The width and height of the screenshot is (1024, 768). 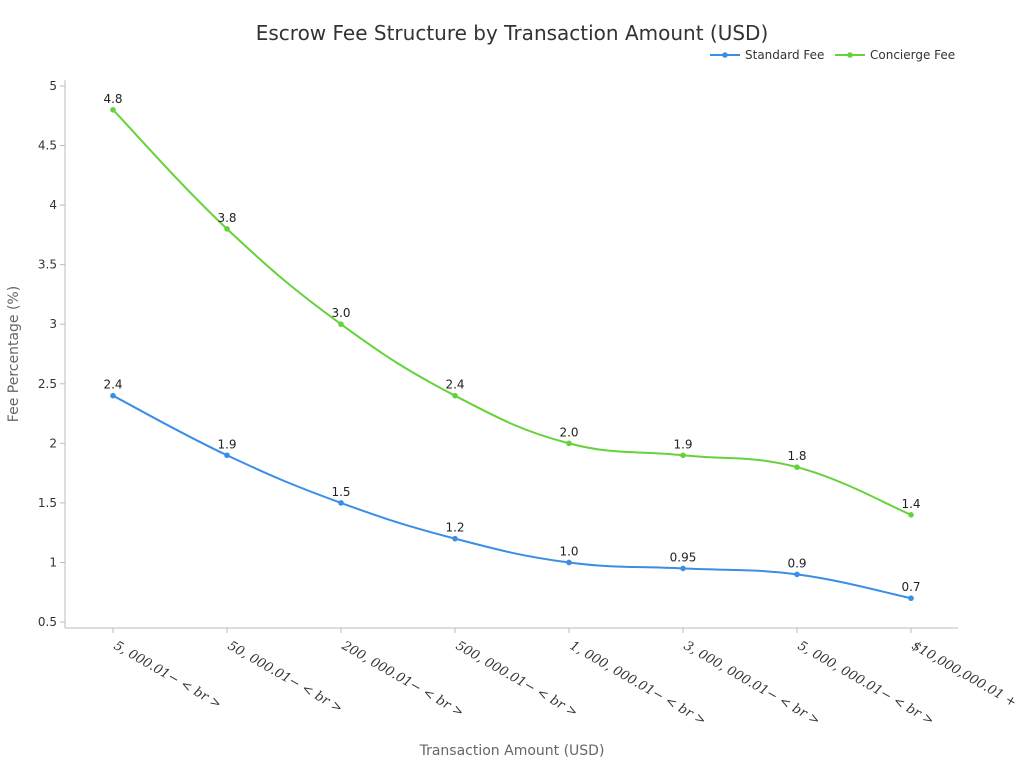 I want to click on standard-fee-data-label: 0.95, so click(x=683, y=557).